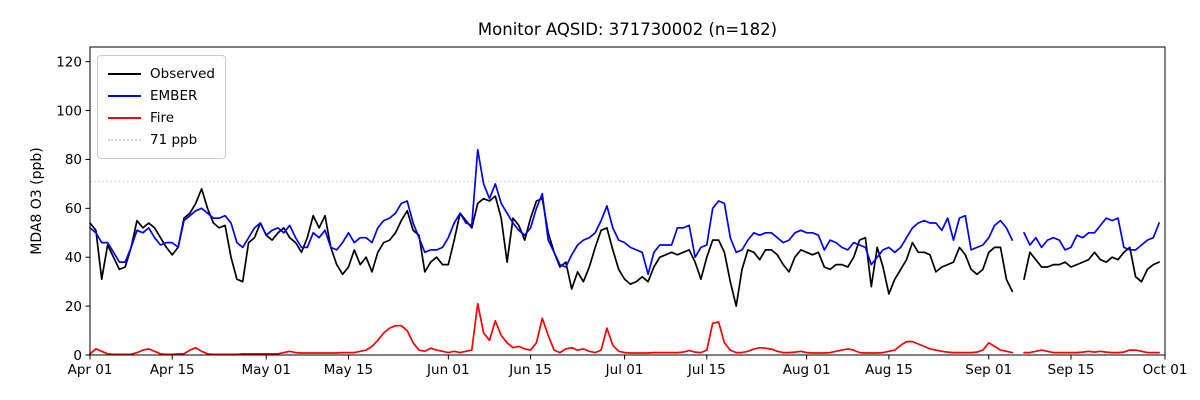 The height and width of the screenshot is (400, 1200). I want to click on y-tick-label: 120, so click(69, 62).